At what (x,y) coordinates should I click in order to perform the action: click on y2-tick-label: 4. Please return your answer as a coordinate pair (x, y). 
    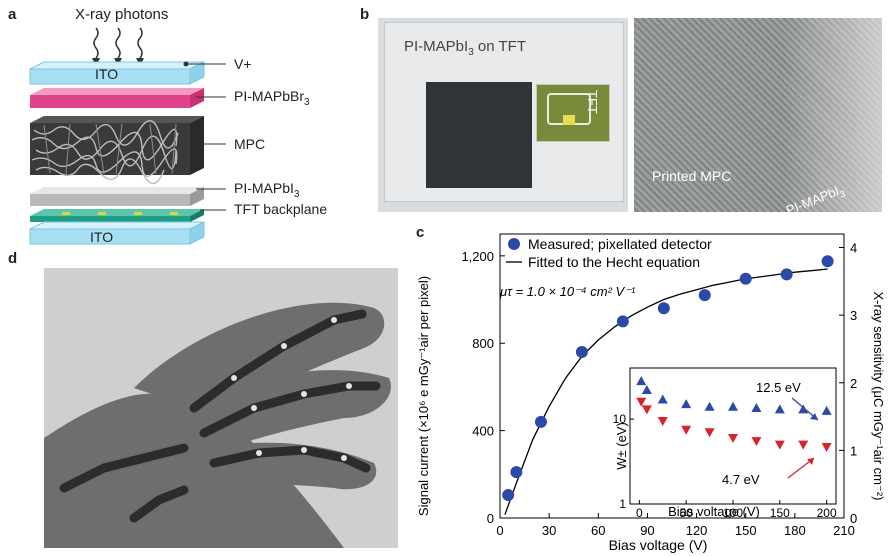
    Looking at the image, I should click on (853, 248).